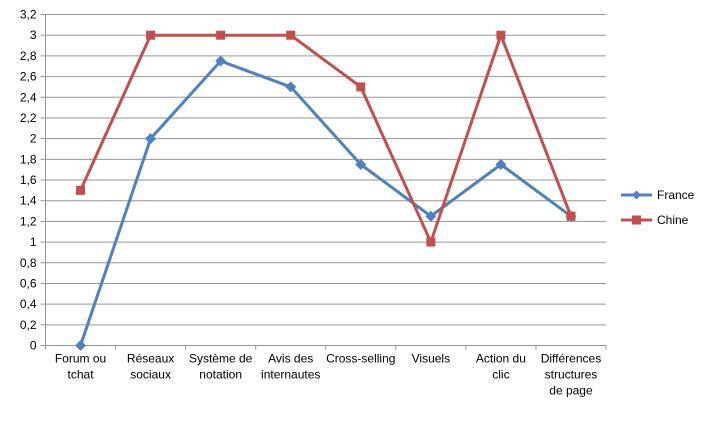  Describe the element at coordinates (28, 180) in the screenshot. I see `y-tick-label: 1,6` at that location.